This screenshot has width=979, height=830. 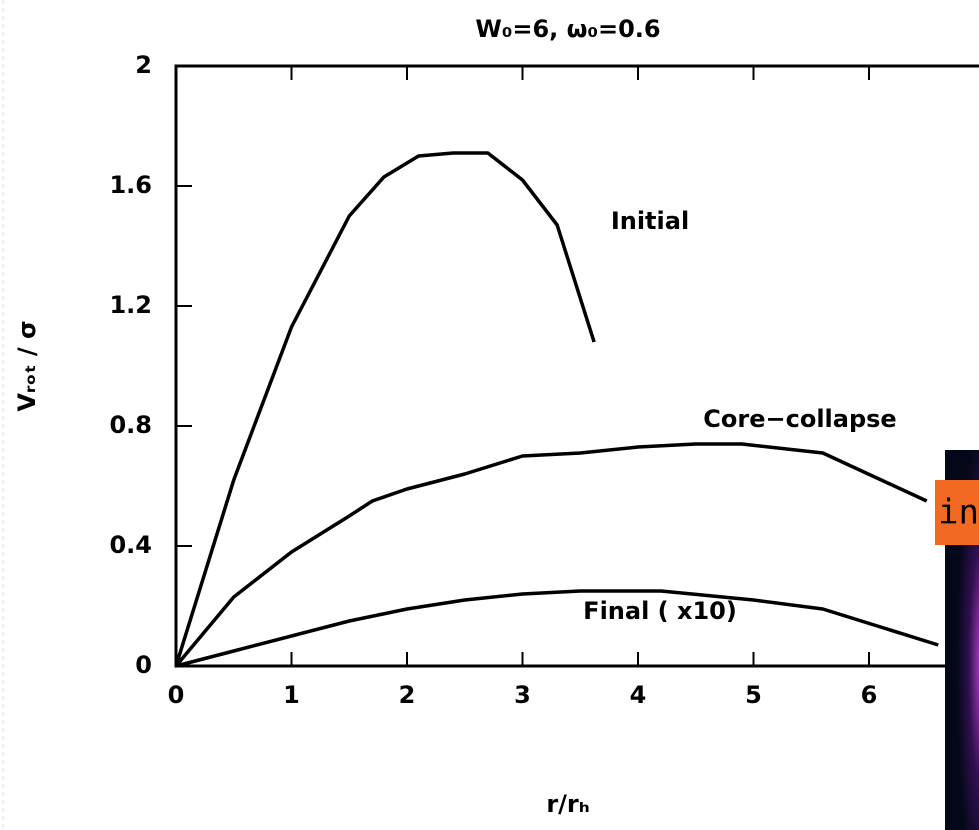 I want to click on y-axis-label: Vᵣₒₜ / σ, so click(x=27, y=365).